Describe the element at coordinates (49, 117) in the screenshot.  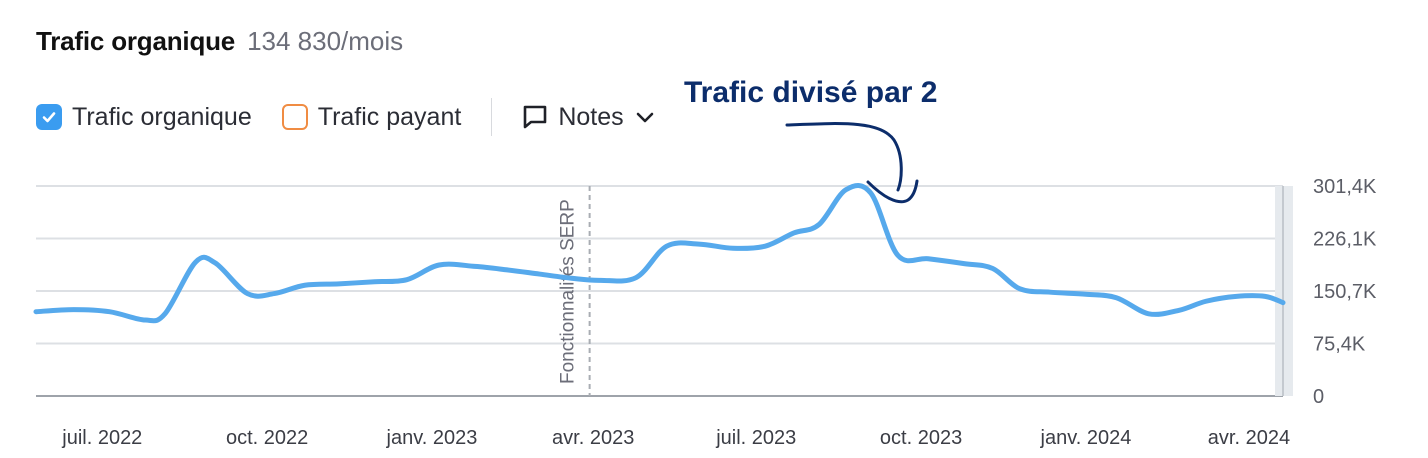
I see `checkbox-checked-icon` at that location.